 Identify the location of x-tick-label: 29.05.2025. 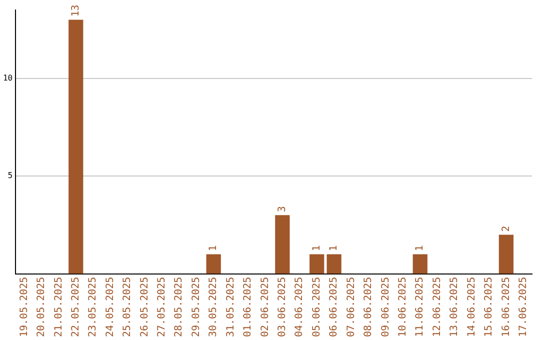
(196, 307).